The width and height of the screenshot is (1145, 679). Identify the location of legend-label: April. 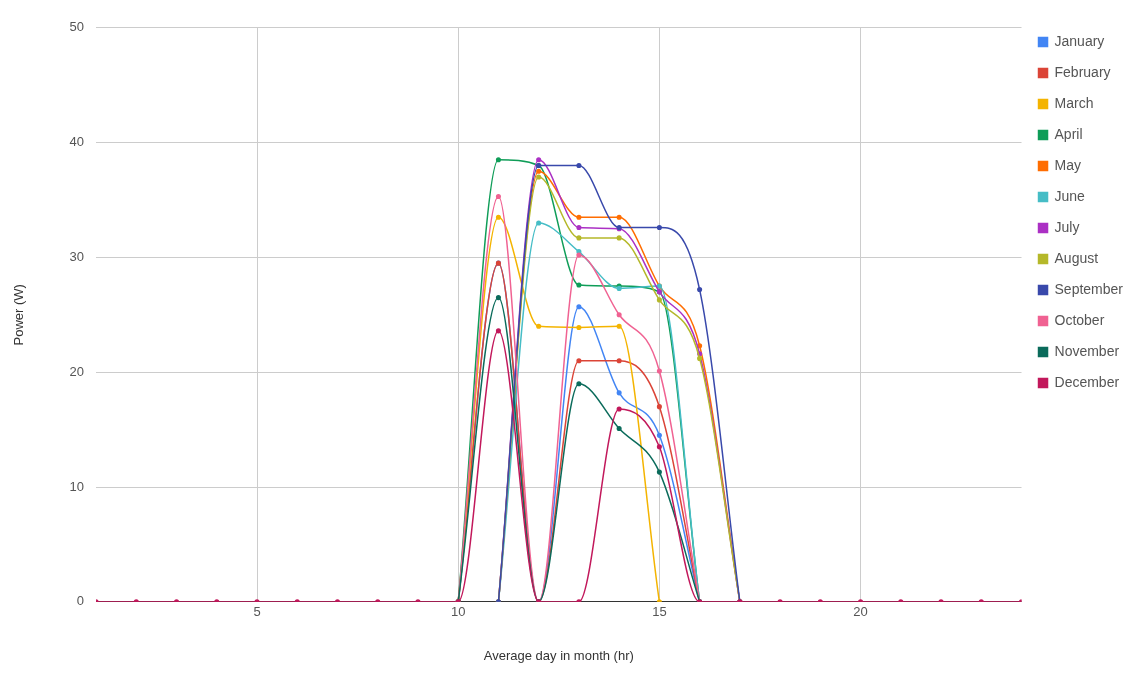
(1068, 133).